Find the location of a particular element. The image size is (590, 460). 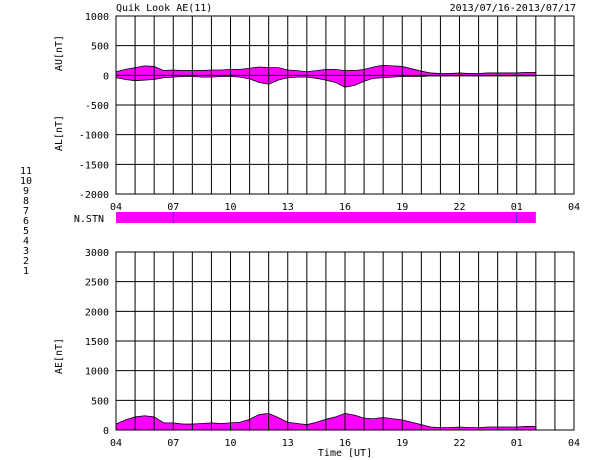

y-tick-label: -2000 is located at coordinates (94, 195).